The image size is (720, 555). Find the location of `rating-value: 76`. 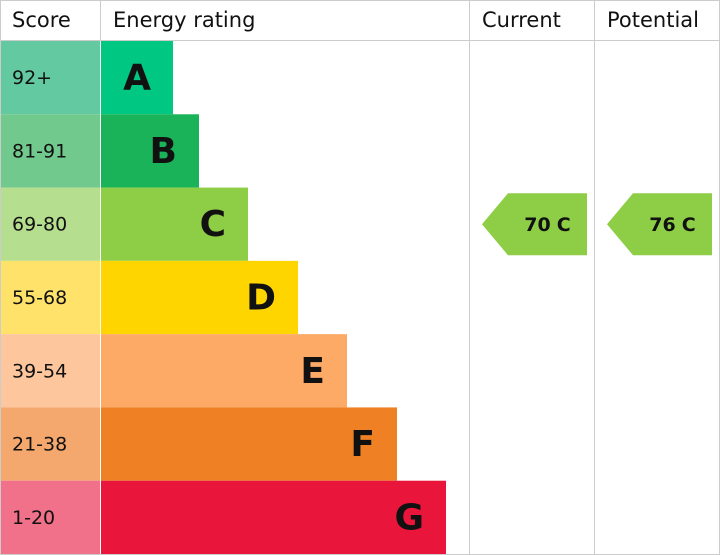

rating-value: 76 is located at coordinates (662, 225).